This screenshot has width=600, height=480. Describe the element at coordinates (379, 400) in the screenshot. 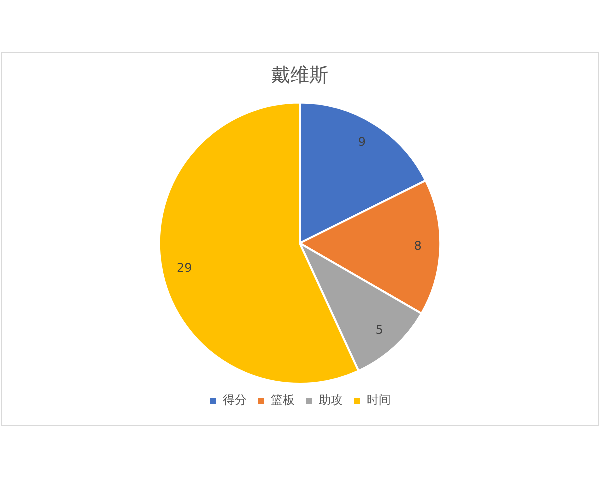

I see `legend-label: 时间` at that location.